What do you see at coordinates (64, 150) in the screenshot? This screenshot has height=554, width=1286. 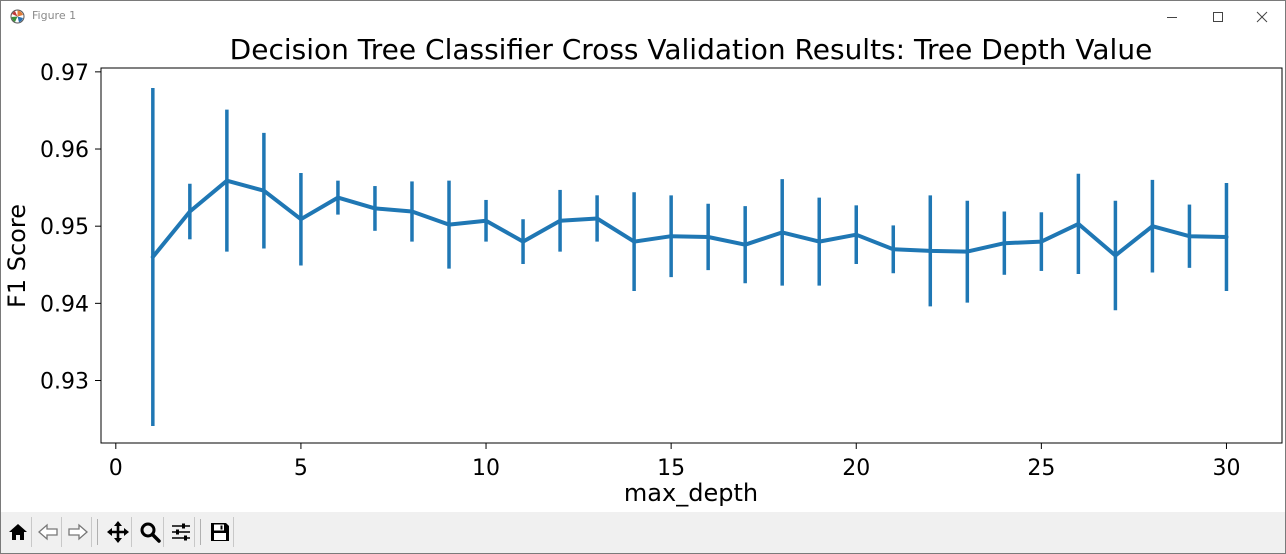 I see `y-tick-label: 0.96` at bounding box center [64, 150].